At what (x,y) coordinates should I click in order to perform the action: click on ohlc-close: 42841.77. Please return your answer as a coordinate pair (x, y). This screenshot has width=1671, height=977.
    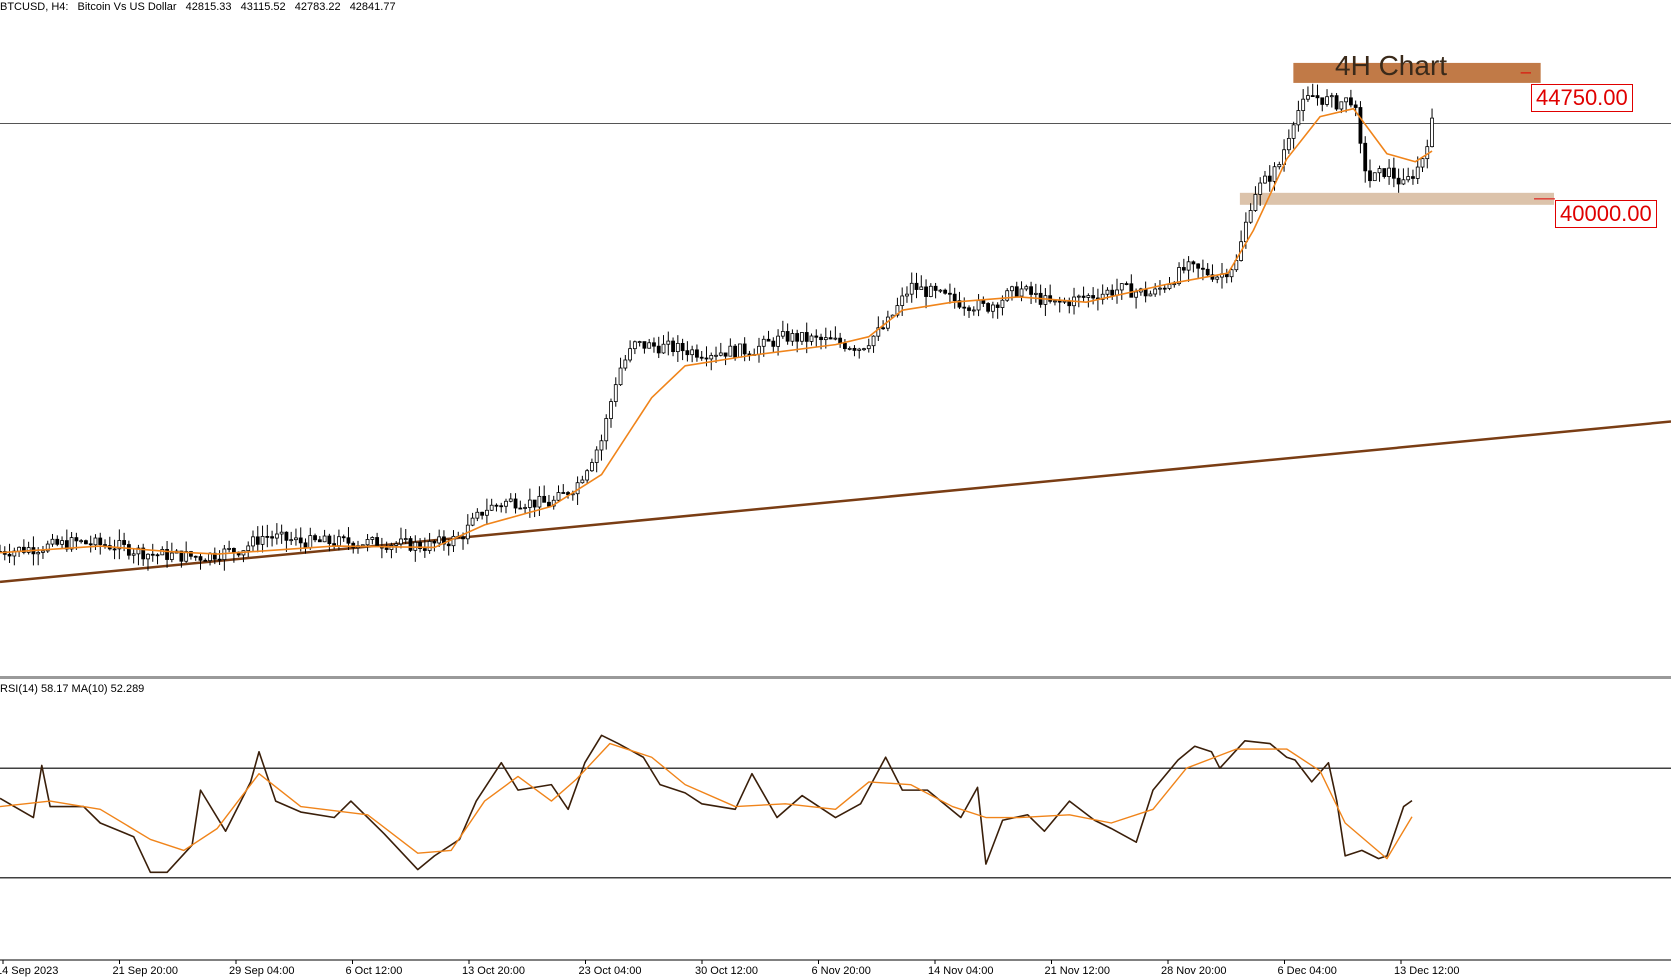
    Looking at the image, I should click on (372, 7).